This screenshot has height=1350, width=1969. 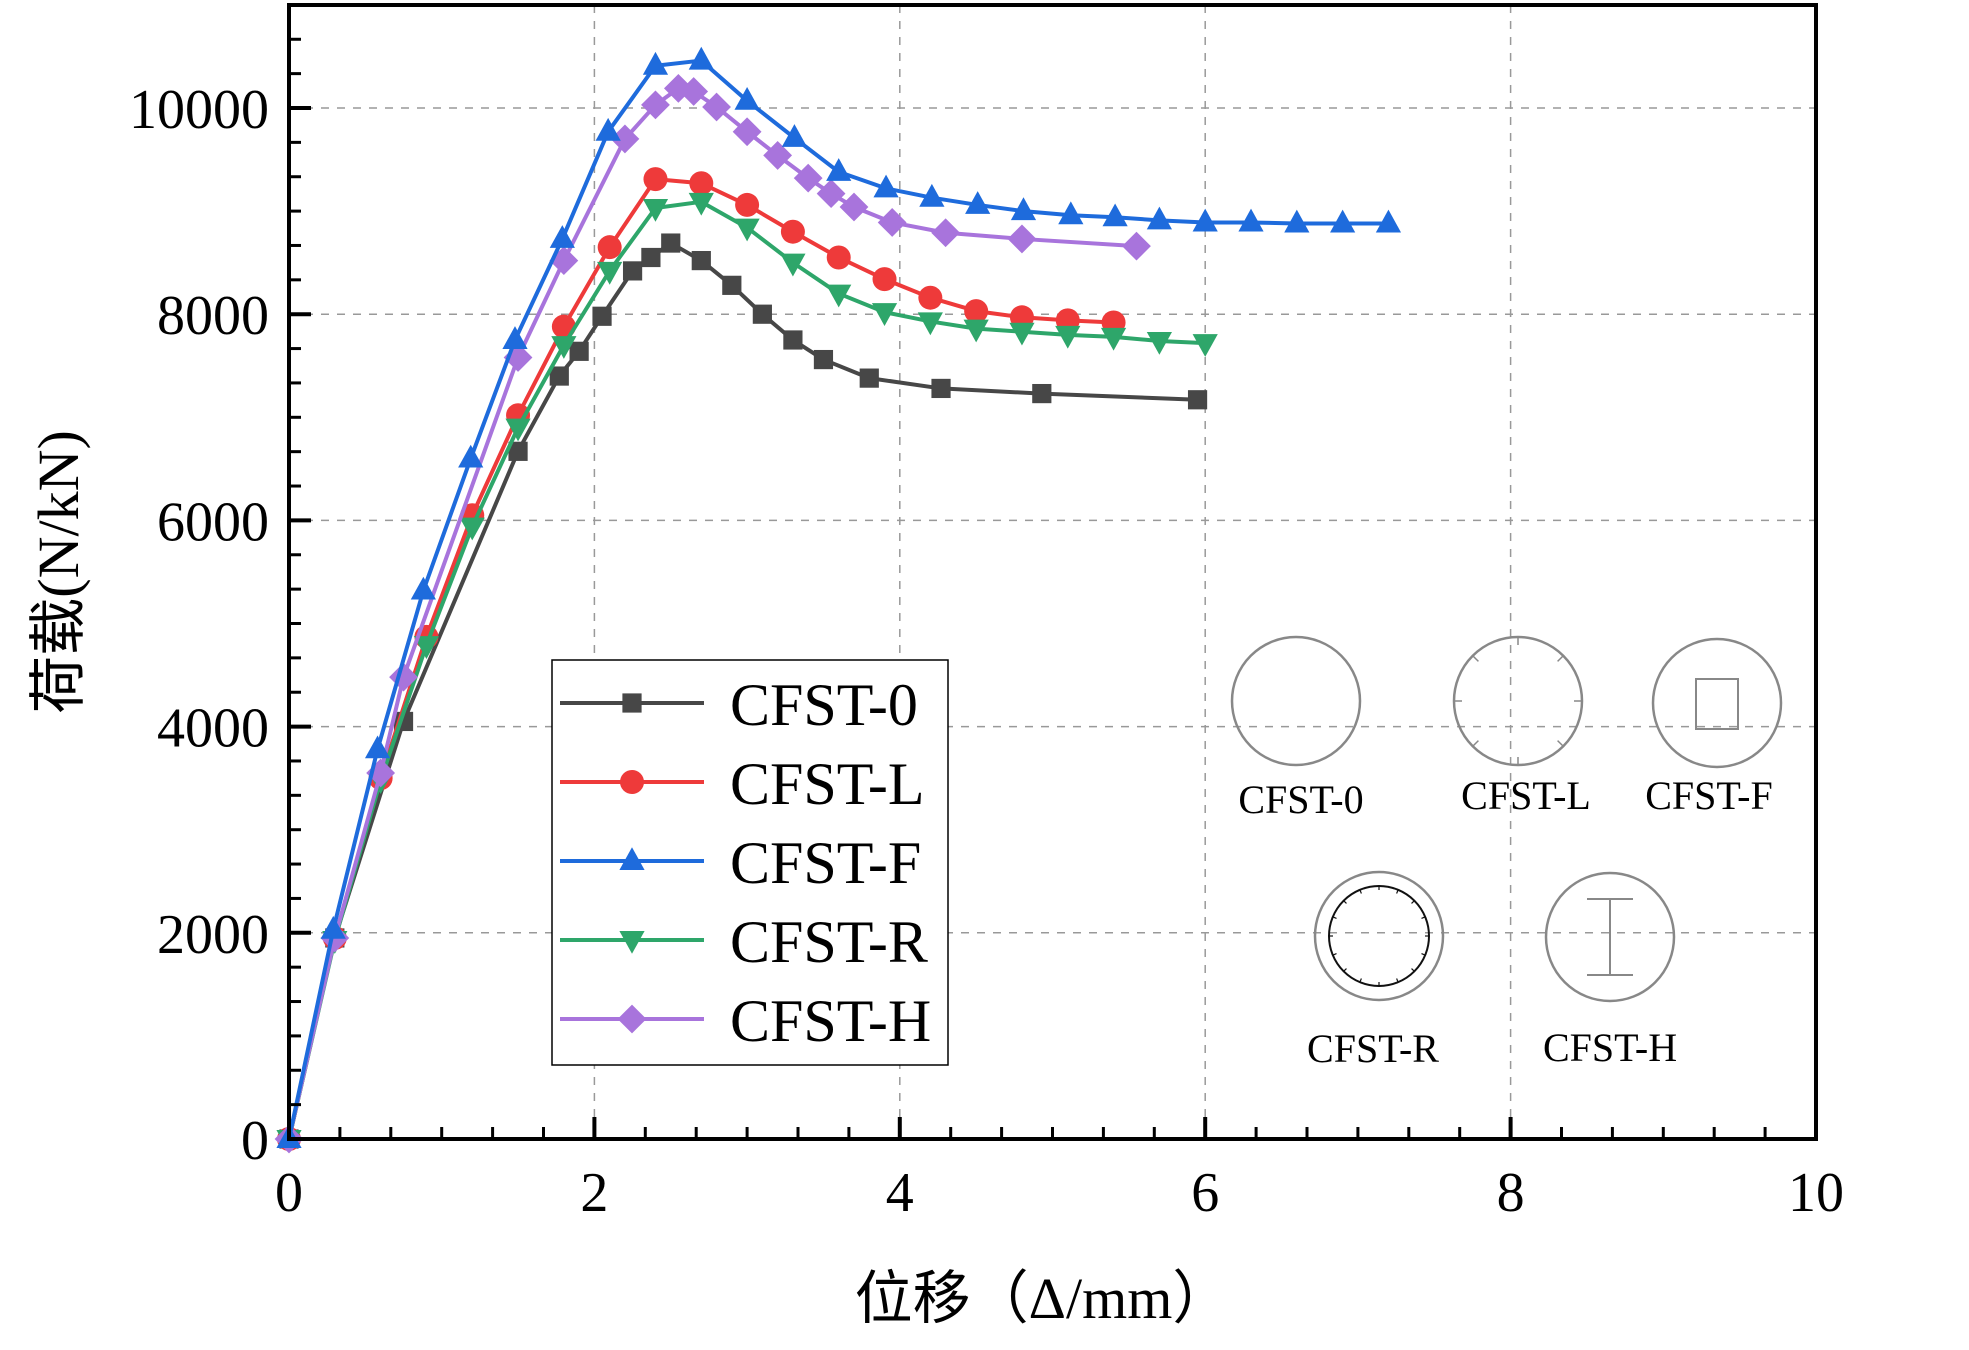 I want to click on inset-section-cfst-0: CFST-0, so click(x=1297, y=728).